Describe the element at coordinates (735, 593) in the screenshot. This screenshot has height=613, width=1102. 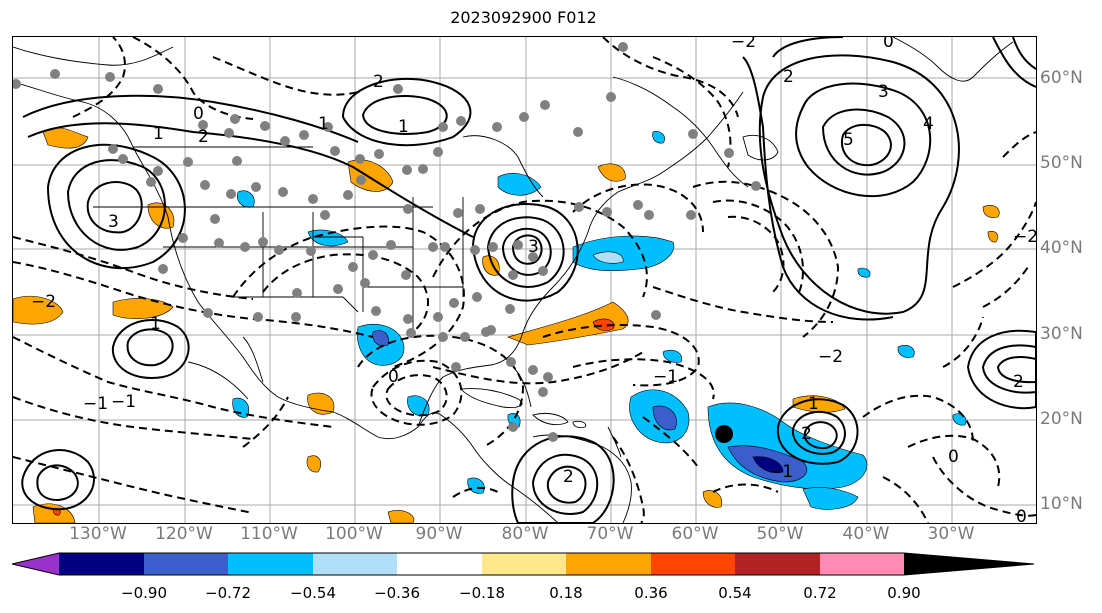
I see `colorbar-tick-label: 0.54` at that location.